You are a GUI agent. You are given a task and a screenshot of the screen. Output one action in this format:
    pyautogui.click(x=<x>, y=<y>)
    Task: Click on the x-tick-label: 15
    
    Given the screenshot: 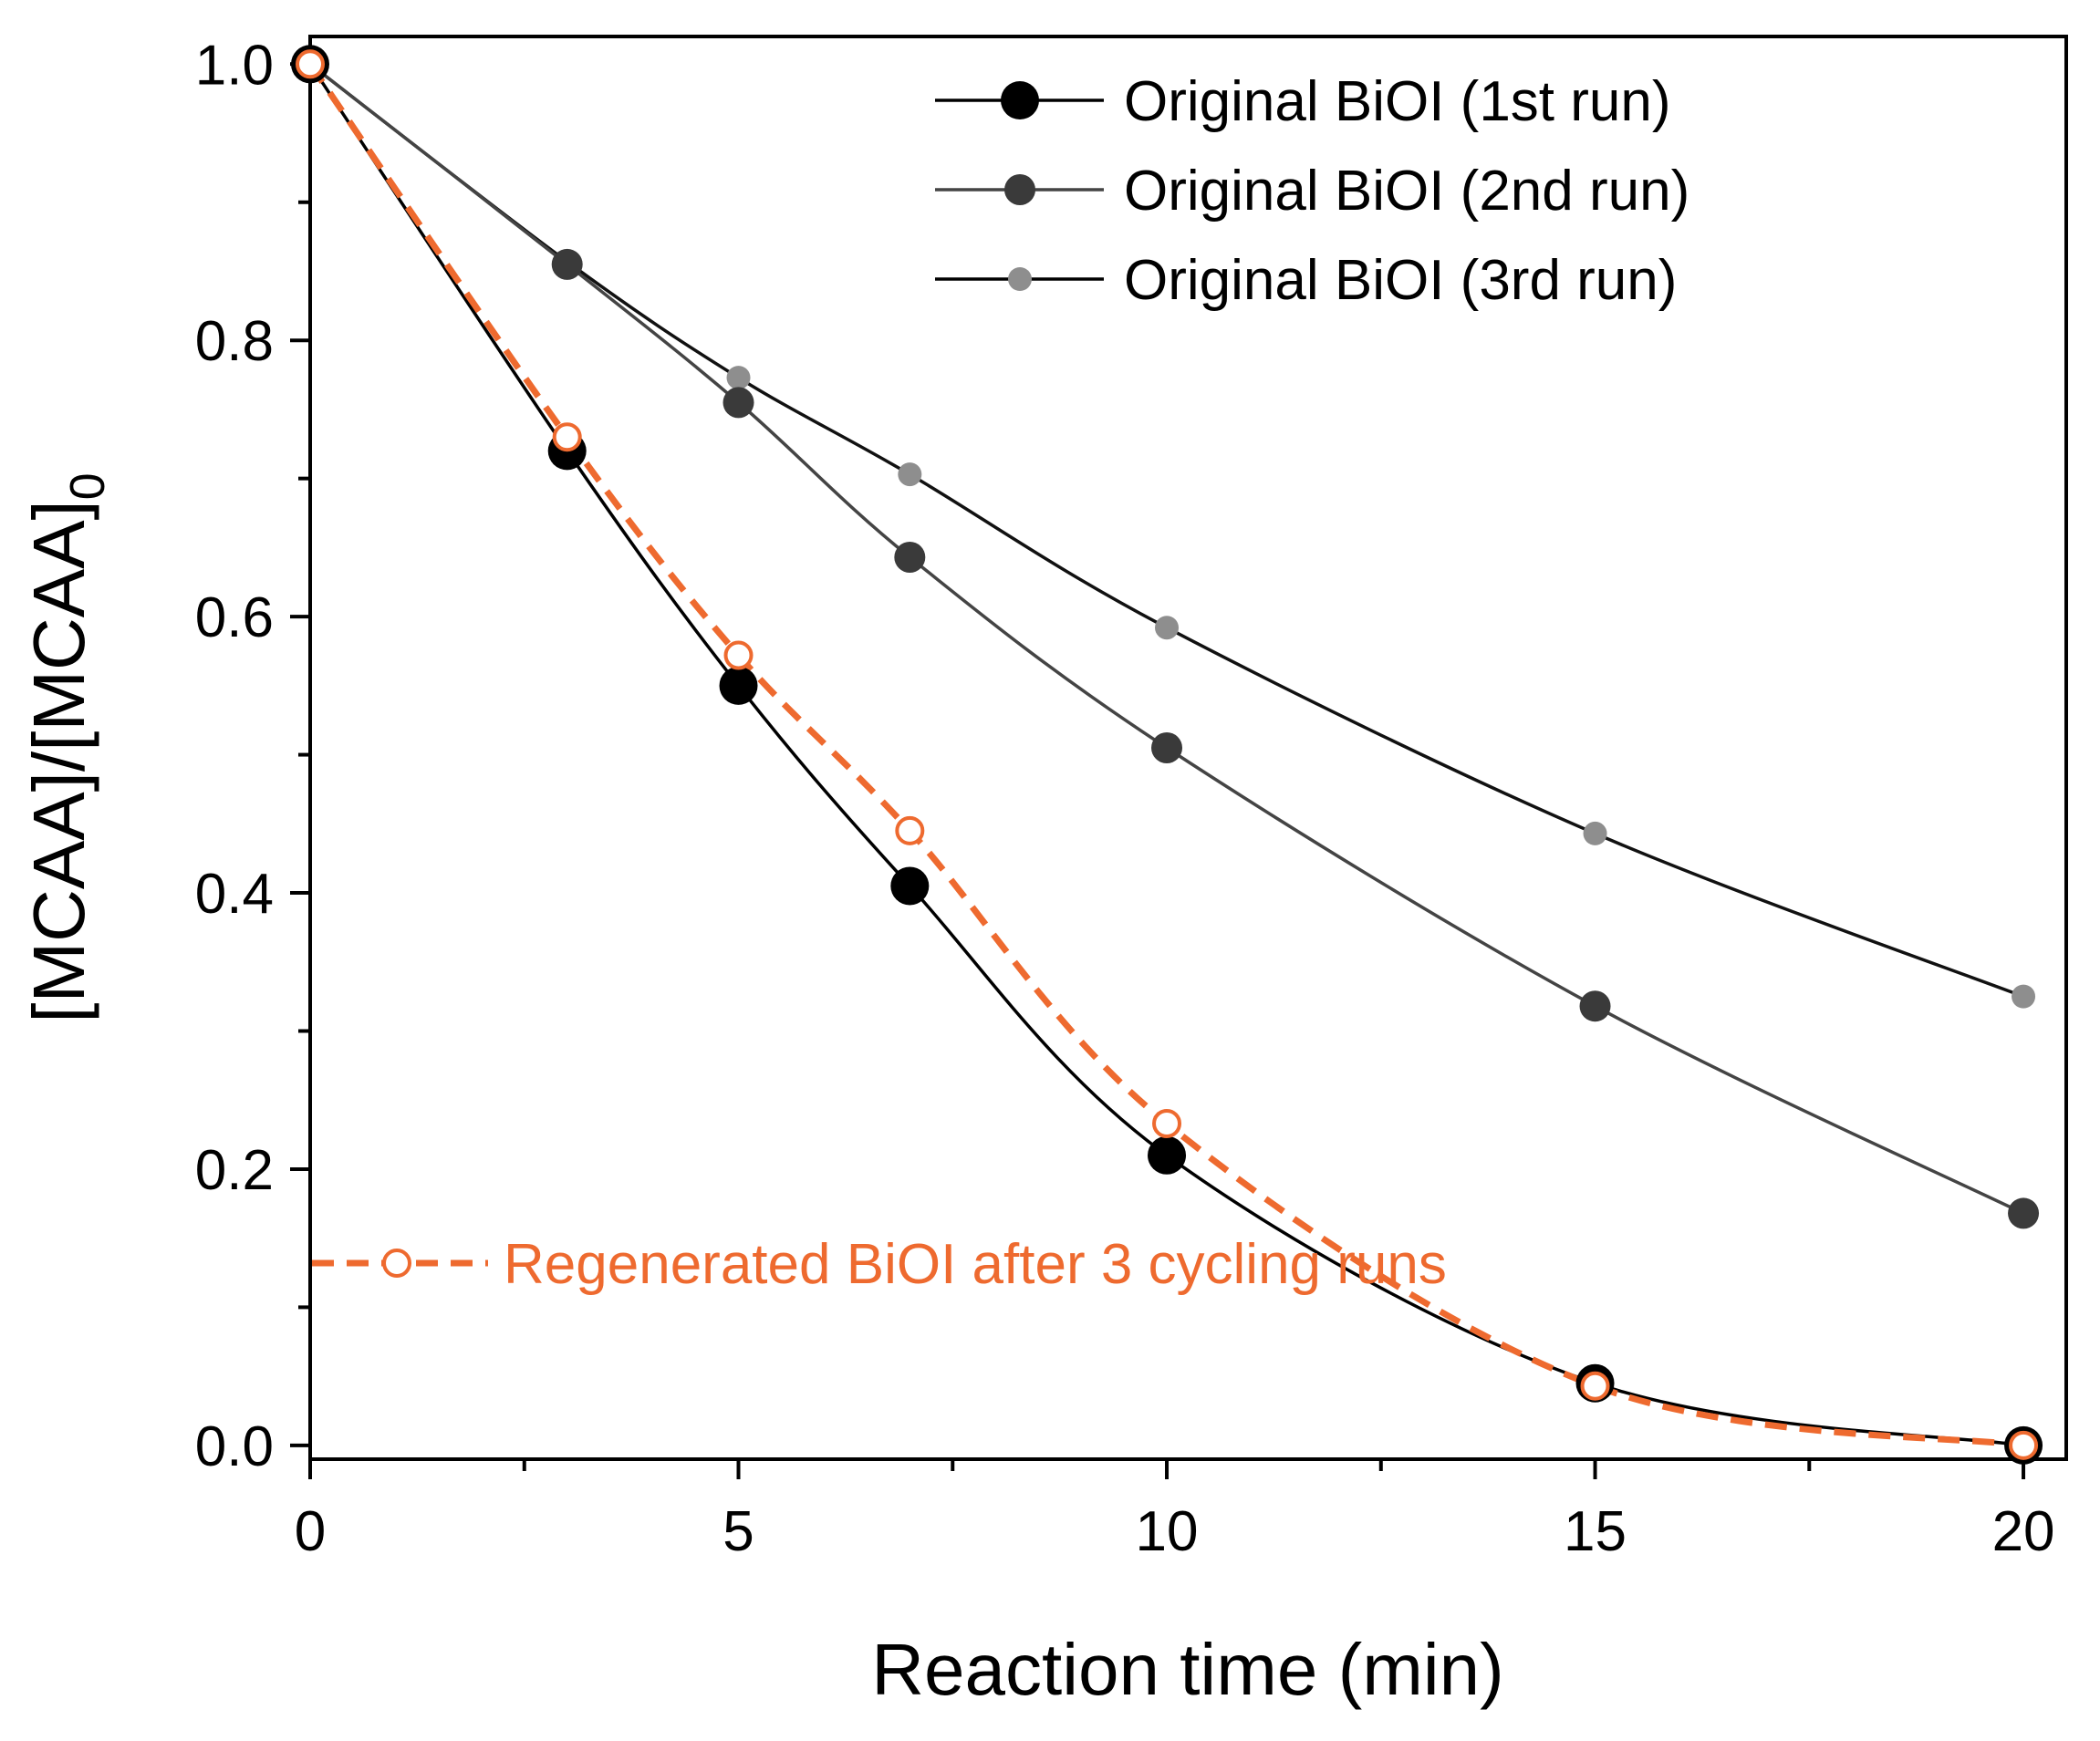 What is the action you would take?
    pyautogui.click(x=1595, y=1531)
    